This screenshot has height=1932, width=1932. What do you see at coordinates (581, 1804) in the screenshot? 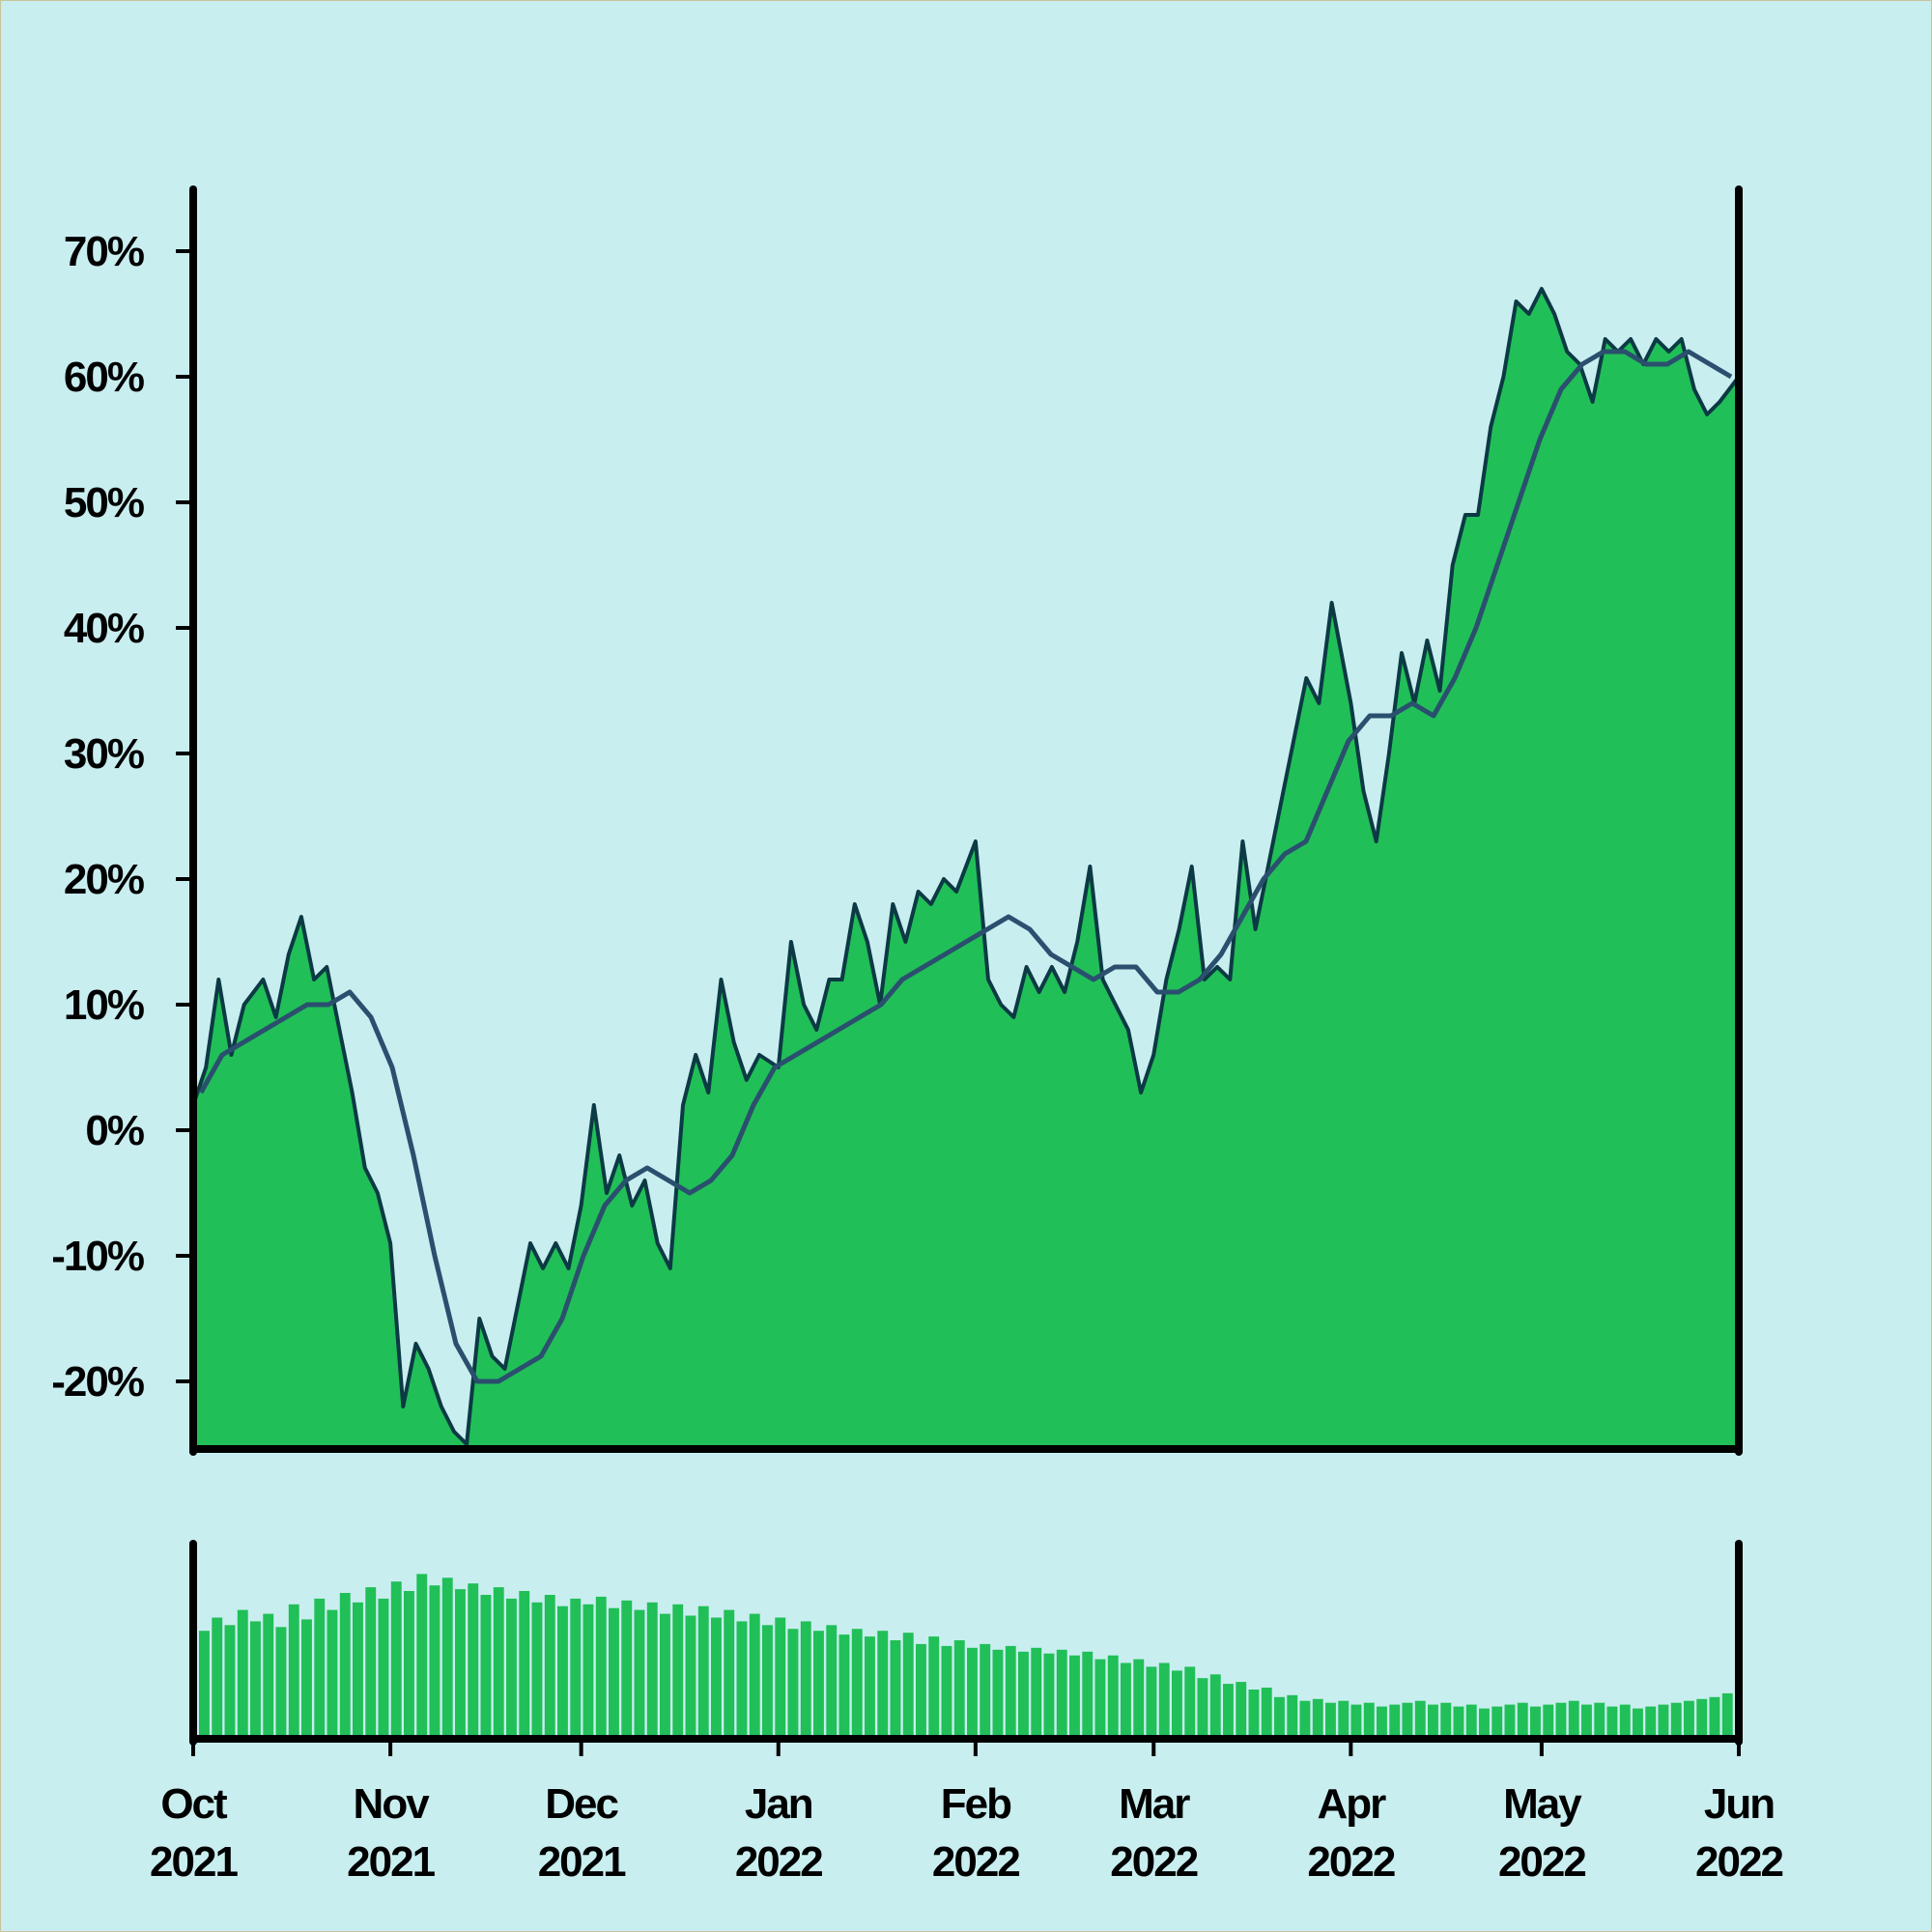
I see `x-tick-month: Dec` at bounding box center [581, 1804].